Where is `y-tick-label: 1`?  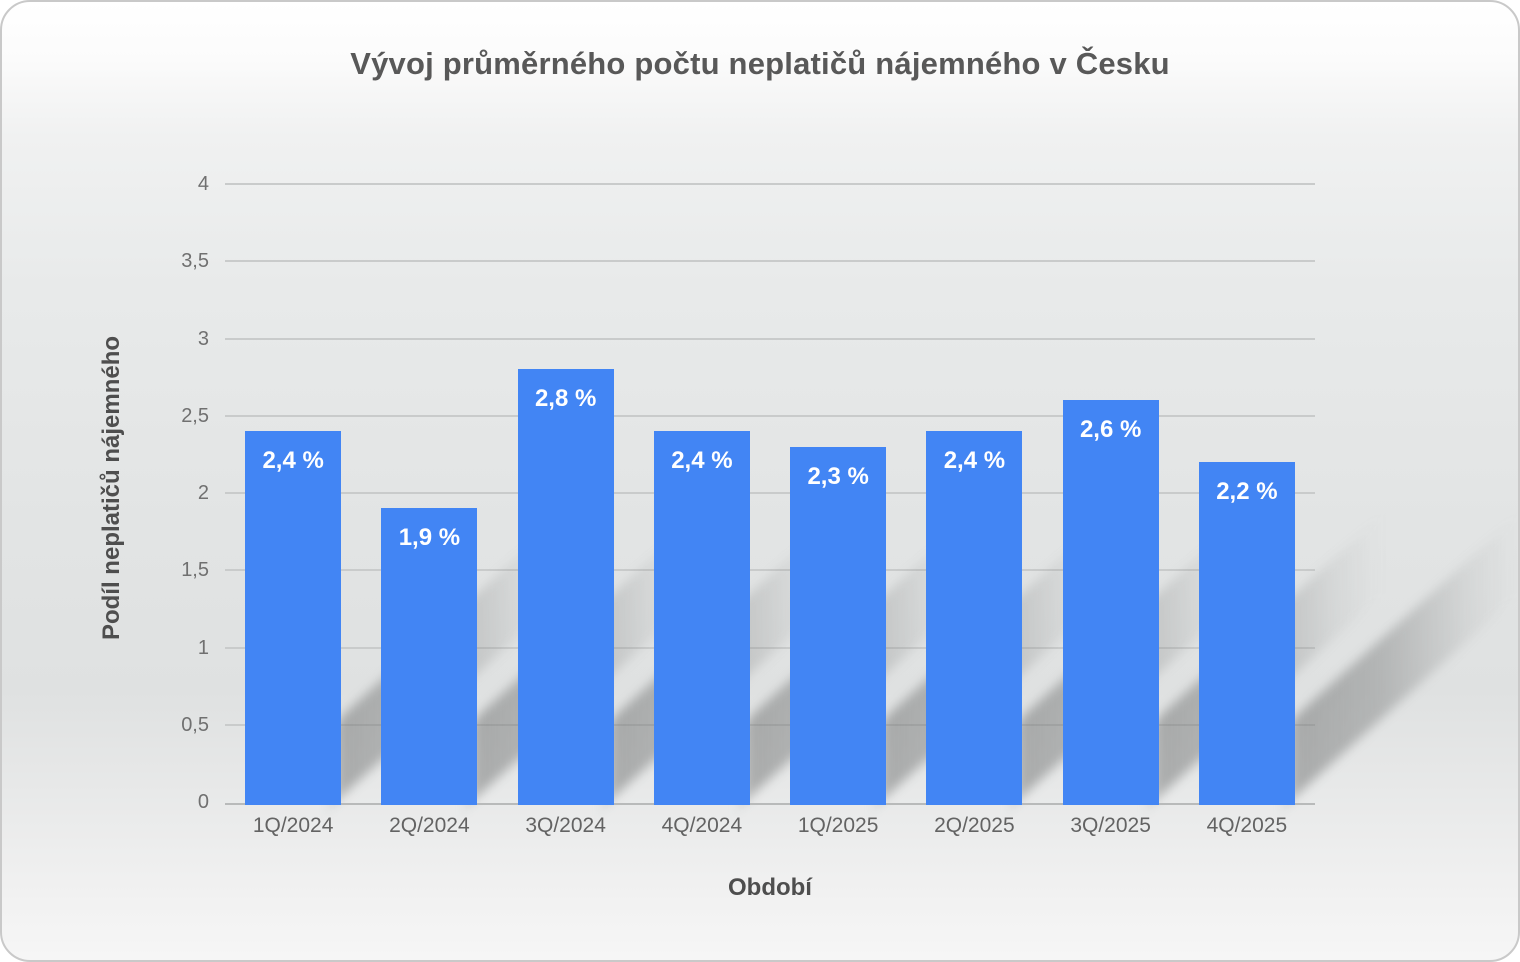 y-tick-label: 1 is located at coordinates (203, 647).